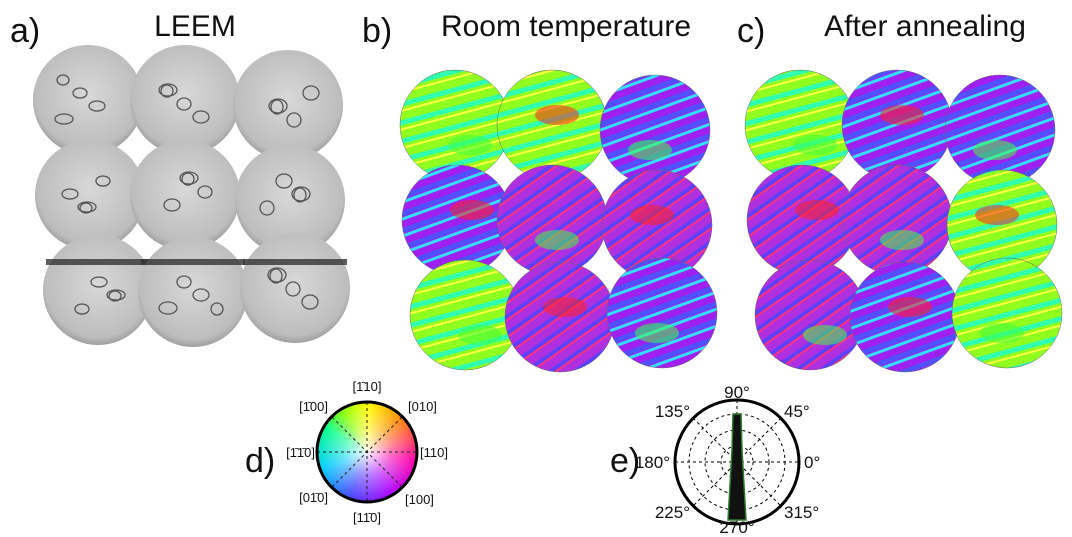 This screenshot has height=537, width=1072. What do you see at coordinates (25, 31) in the screenshot?
I see `panel-label: a)` at bounding box center [25, 31].